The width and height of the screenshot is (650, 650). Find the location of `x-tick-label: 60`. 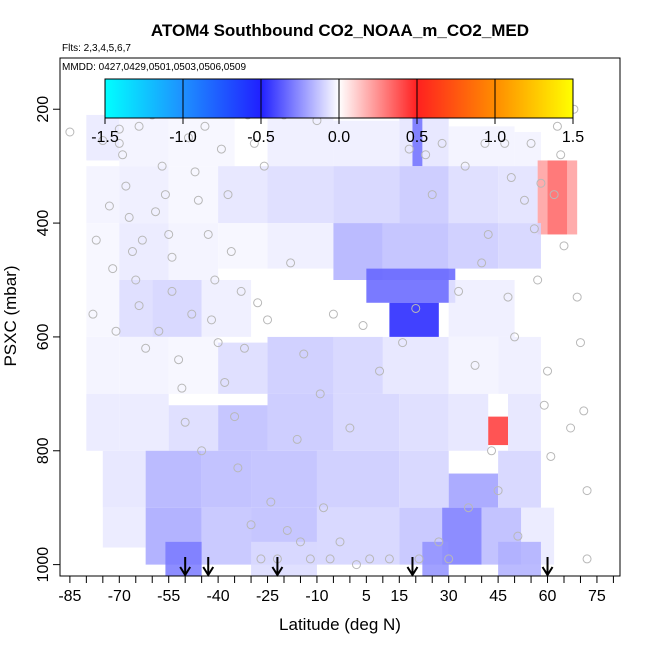

x-tick-label: 60 is located at coordinates (548, 596).